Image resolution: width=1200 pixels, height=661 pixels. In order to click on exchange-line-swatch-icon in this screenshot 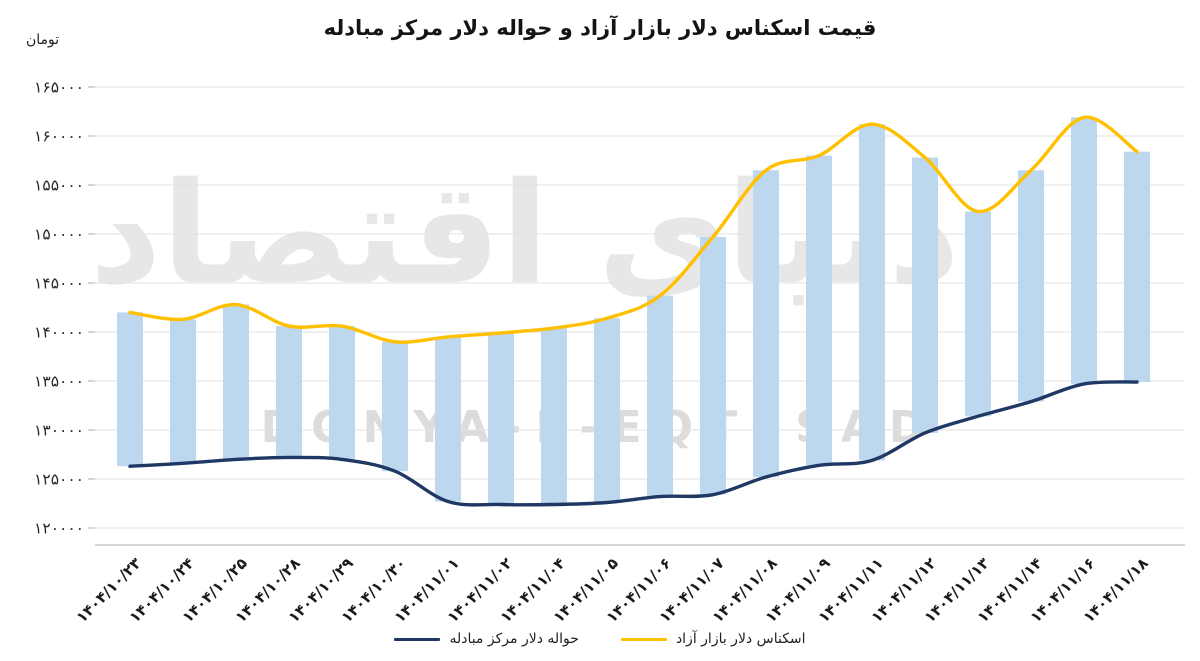, I will do `click(417, 639)`.